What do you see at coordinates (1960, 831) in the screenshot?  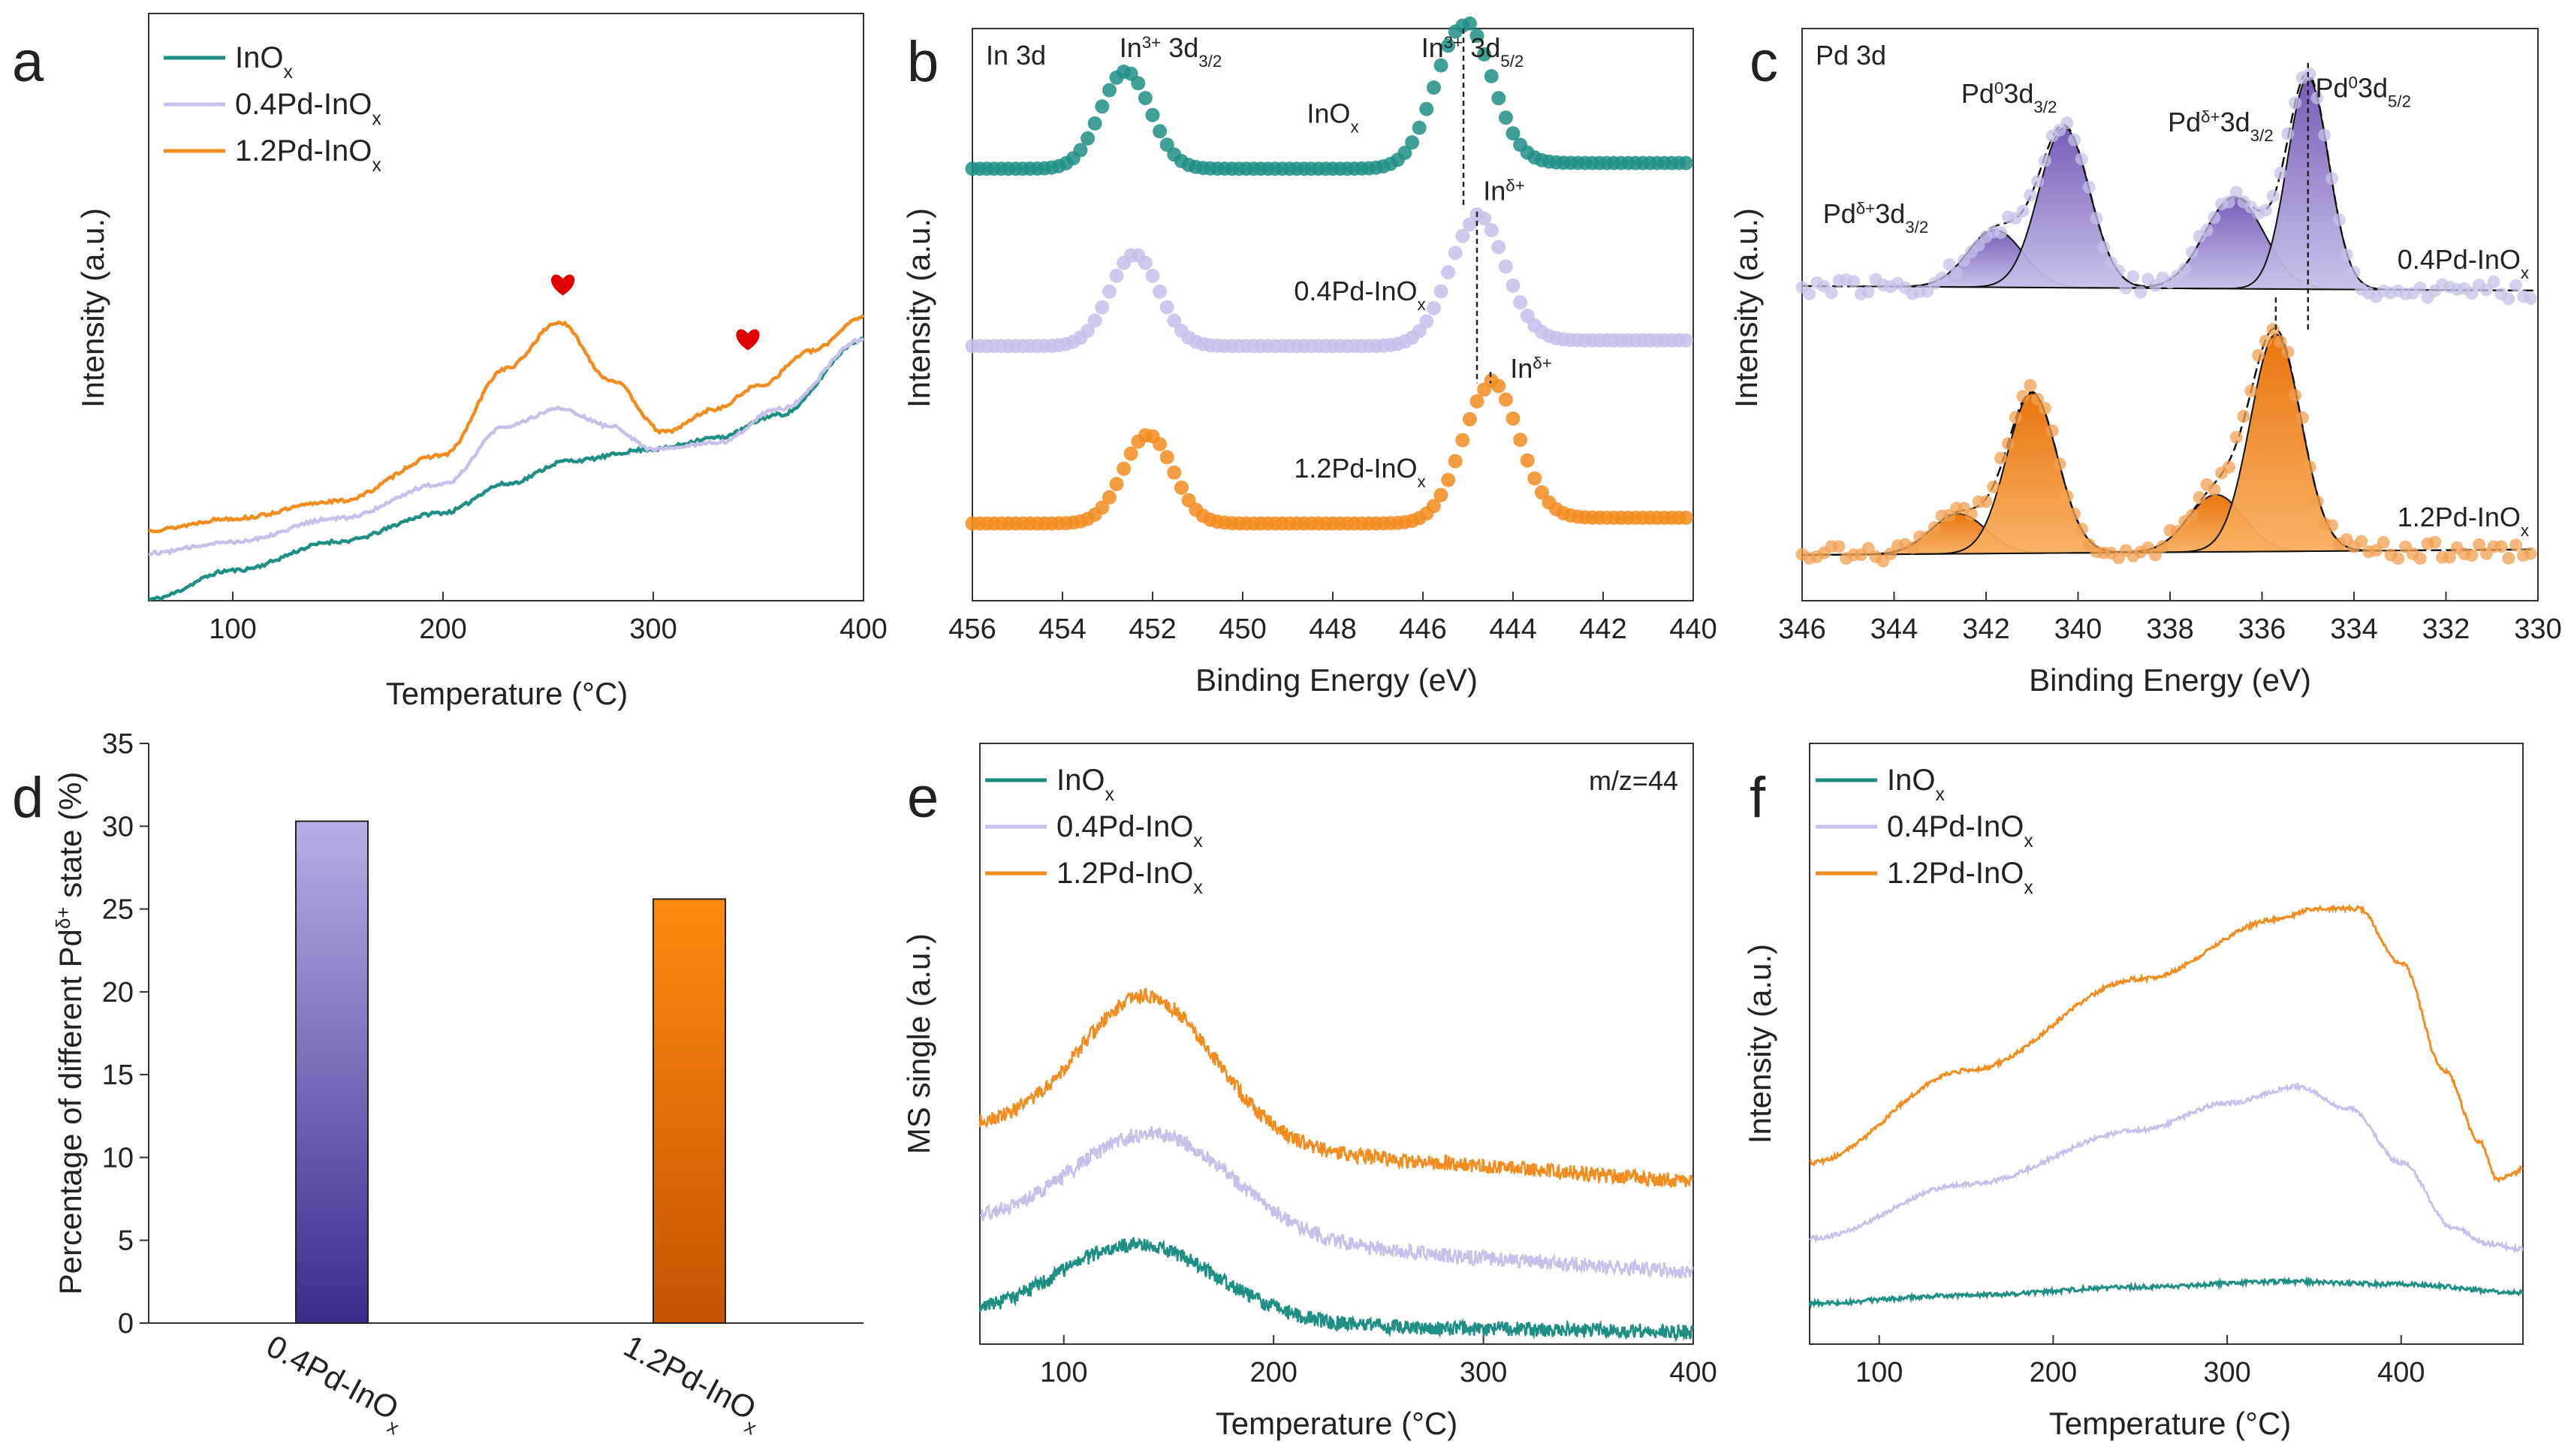 I see `legend-entry-f: 0.4Pd-InOx` at bounding box center [1960, 831].